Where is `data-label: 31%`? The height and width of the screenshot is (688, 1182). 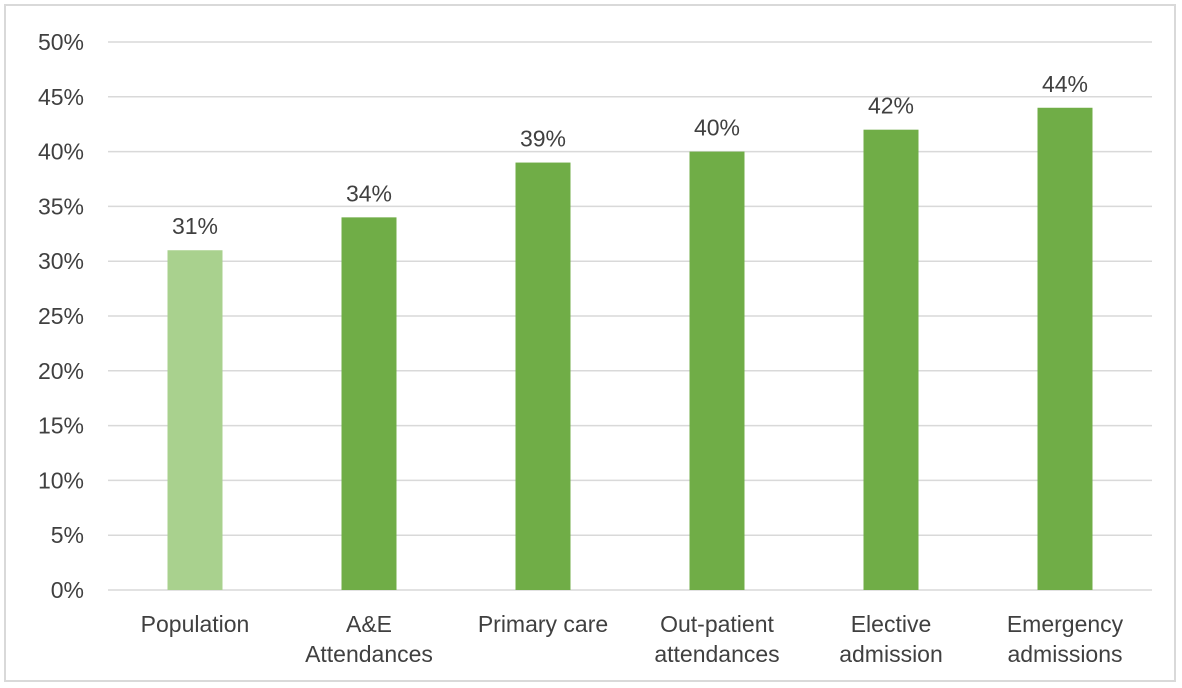
data-label: 31% is located at coordinates (195, 226).